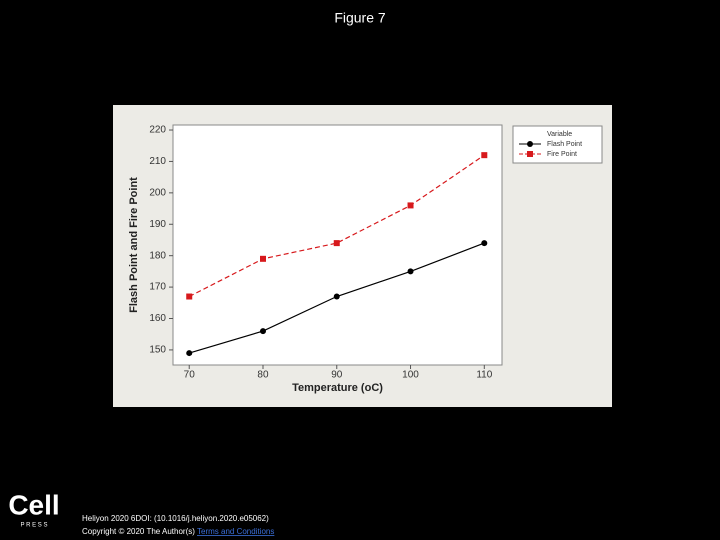 The image size is (720, 540). What do you see at coordinates (34, 526) in the screenshot?
I see `logo-sub: P R E S S` at bounding box center [34, 526].